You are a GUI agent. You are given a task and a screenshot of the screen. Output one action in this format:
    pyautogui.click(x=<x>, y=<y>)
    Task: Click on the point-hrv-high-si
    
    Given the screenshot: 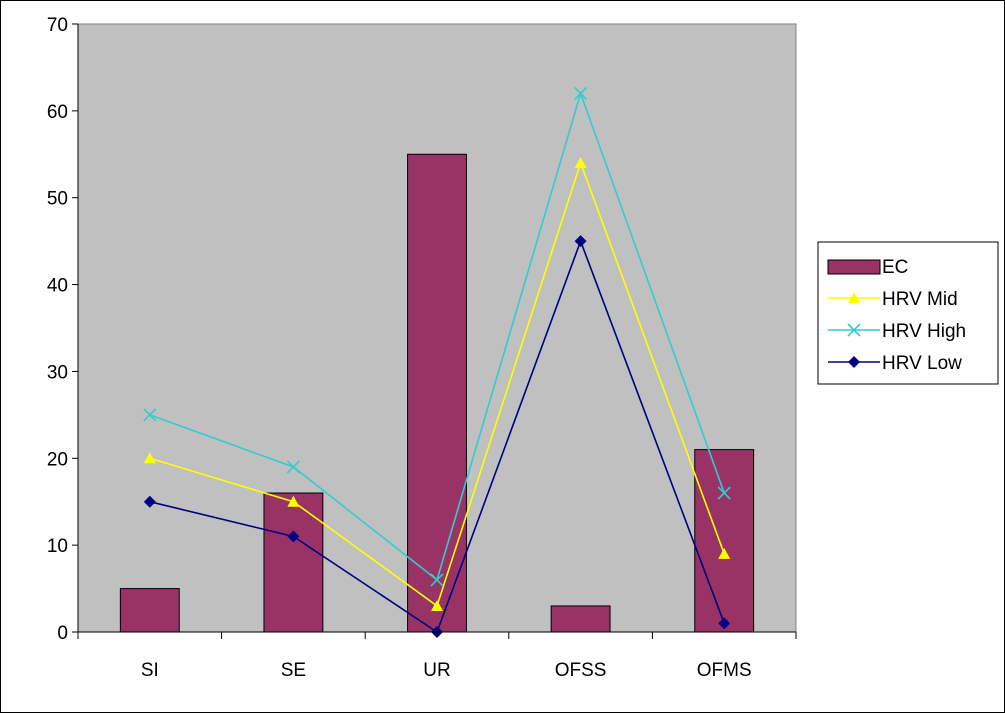 What is the action you would take?
    pyautogui.click(x=150, y=415)
    